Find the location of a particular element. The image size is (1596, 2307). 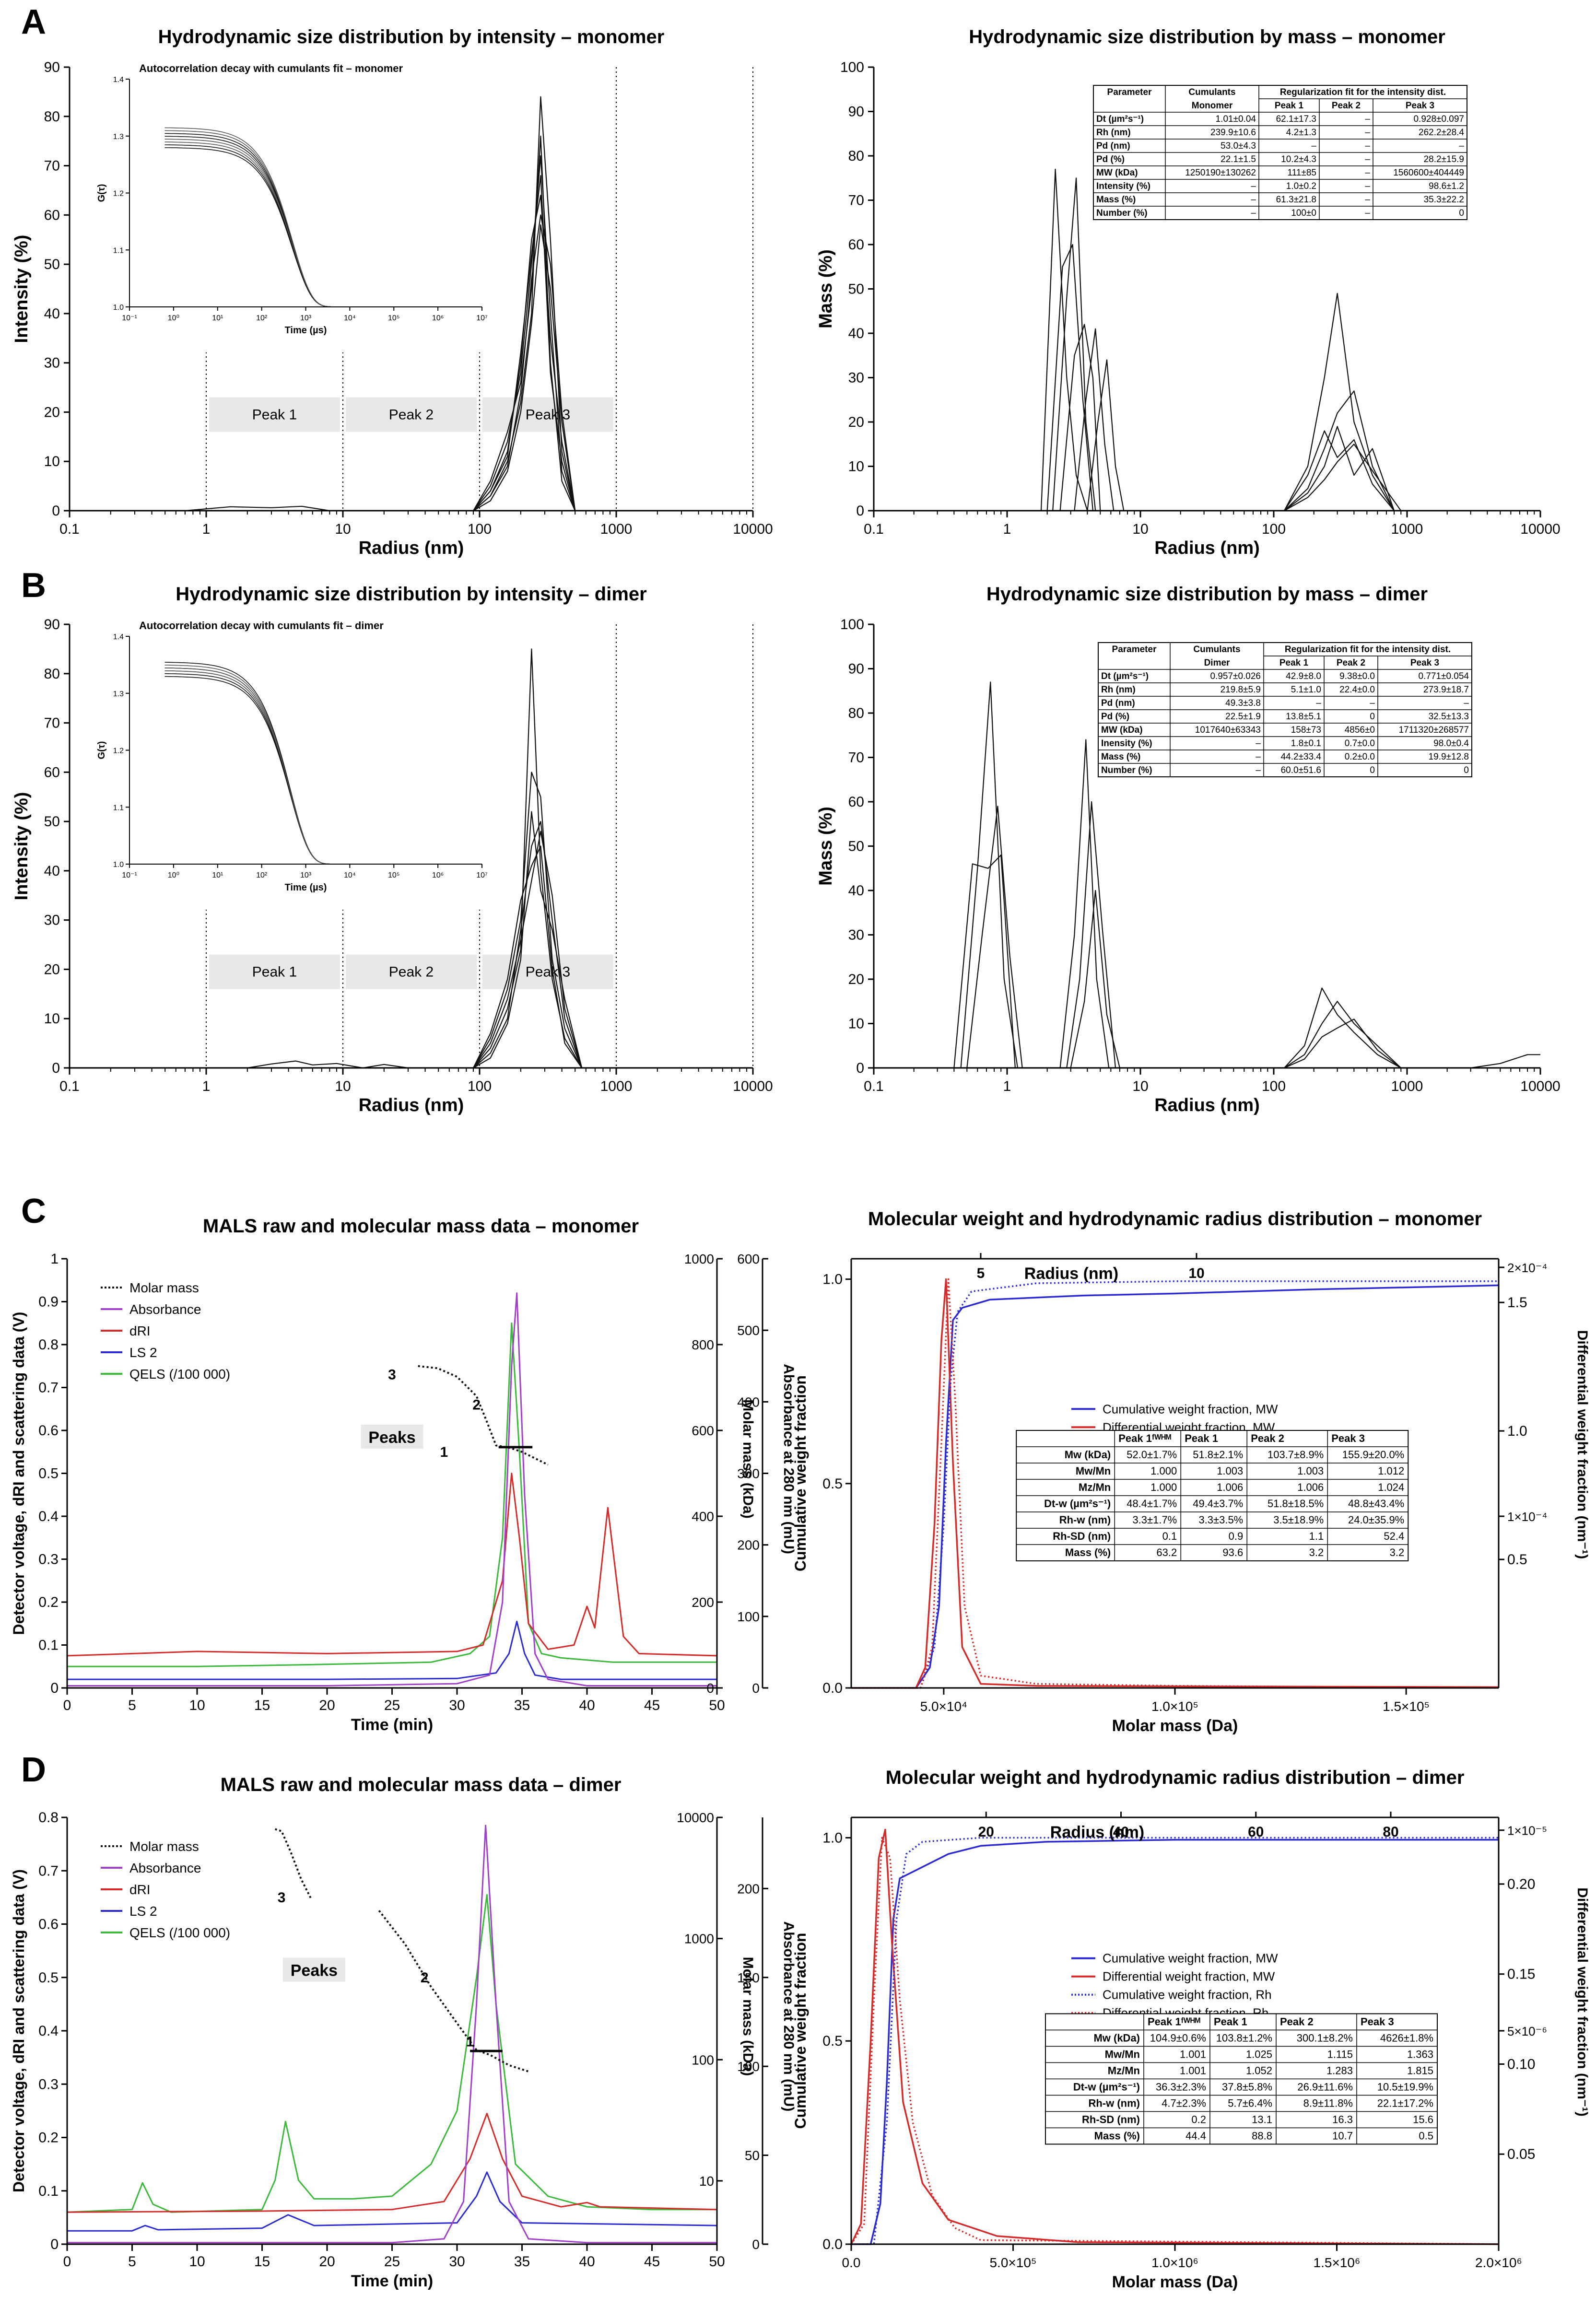

table-cell: 98.6±1.2 is located at coordinates (1446, 186).